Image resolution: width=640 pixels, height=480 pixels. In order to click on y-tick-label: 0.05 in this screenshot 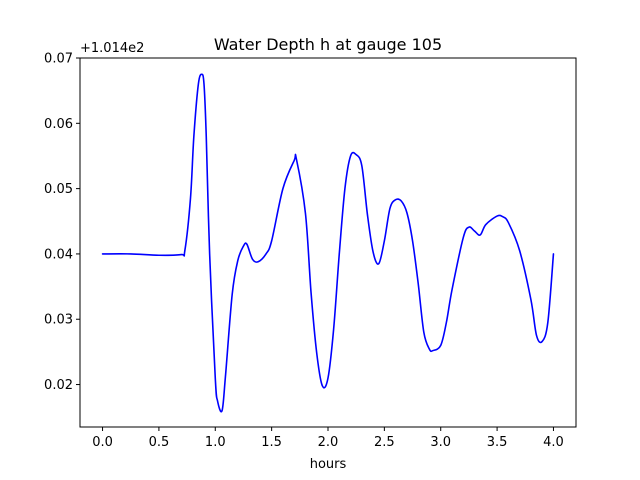, I will do `click(58, 189)`.